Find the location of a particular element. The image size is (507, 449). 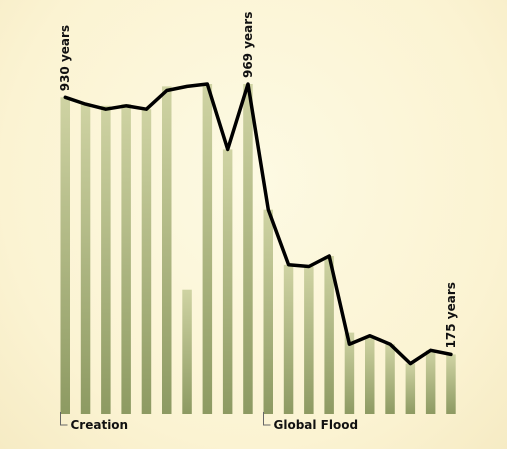

markers: Creation Global Flood is located at coordinates (209, 422).